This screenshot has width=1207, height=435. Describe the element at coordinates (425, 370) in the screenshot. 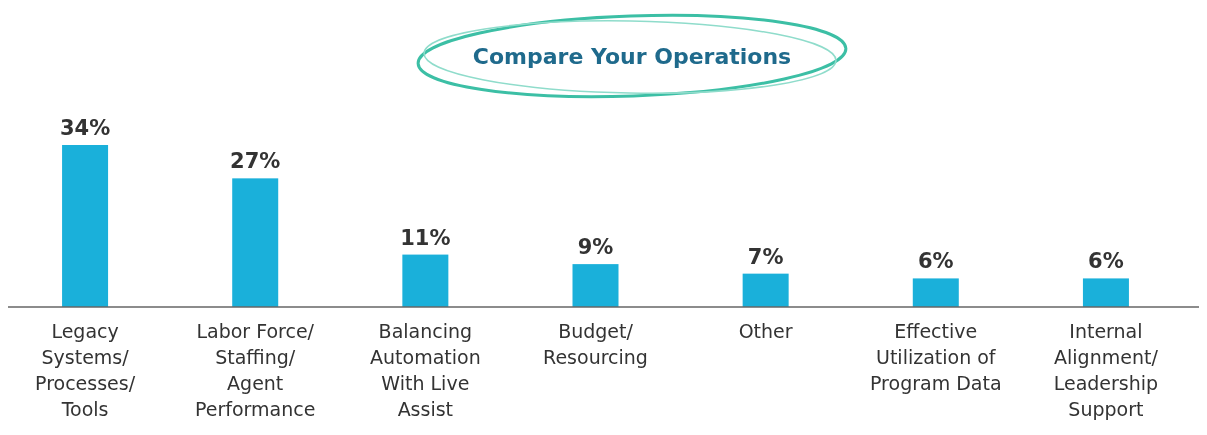

I see `x-tick-label: Balancing Automation With Live Assist` at that location.